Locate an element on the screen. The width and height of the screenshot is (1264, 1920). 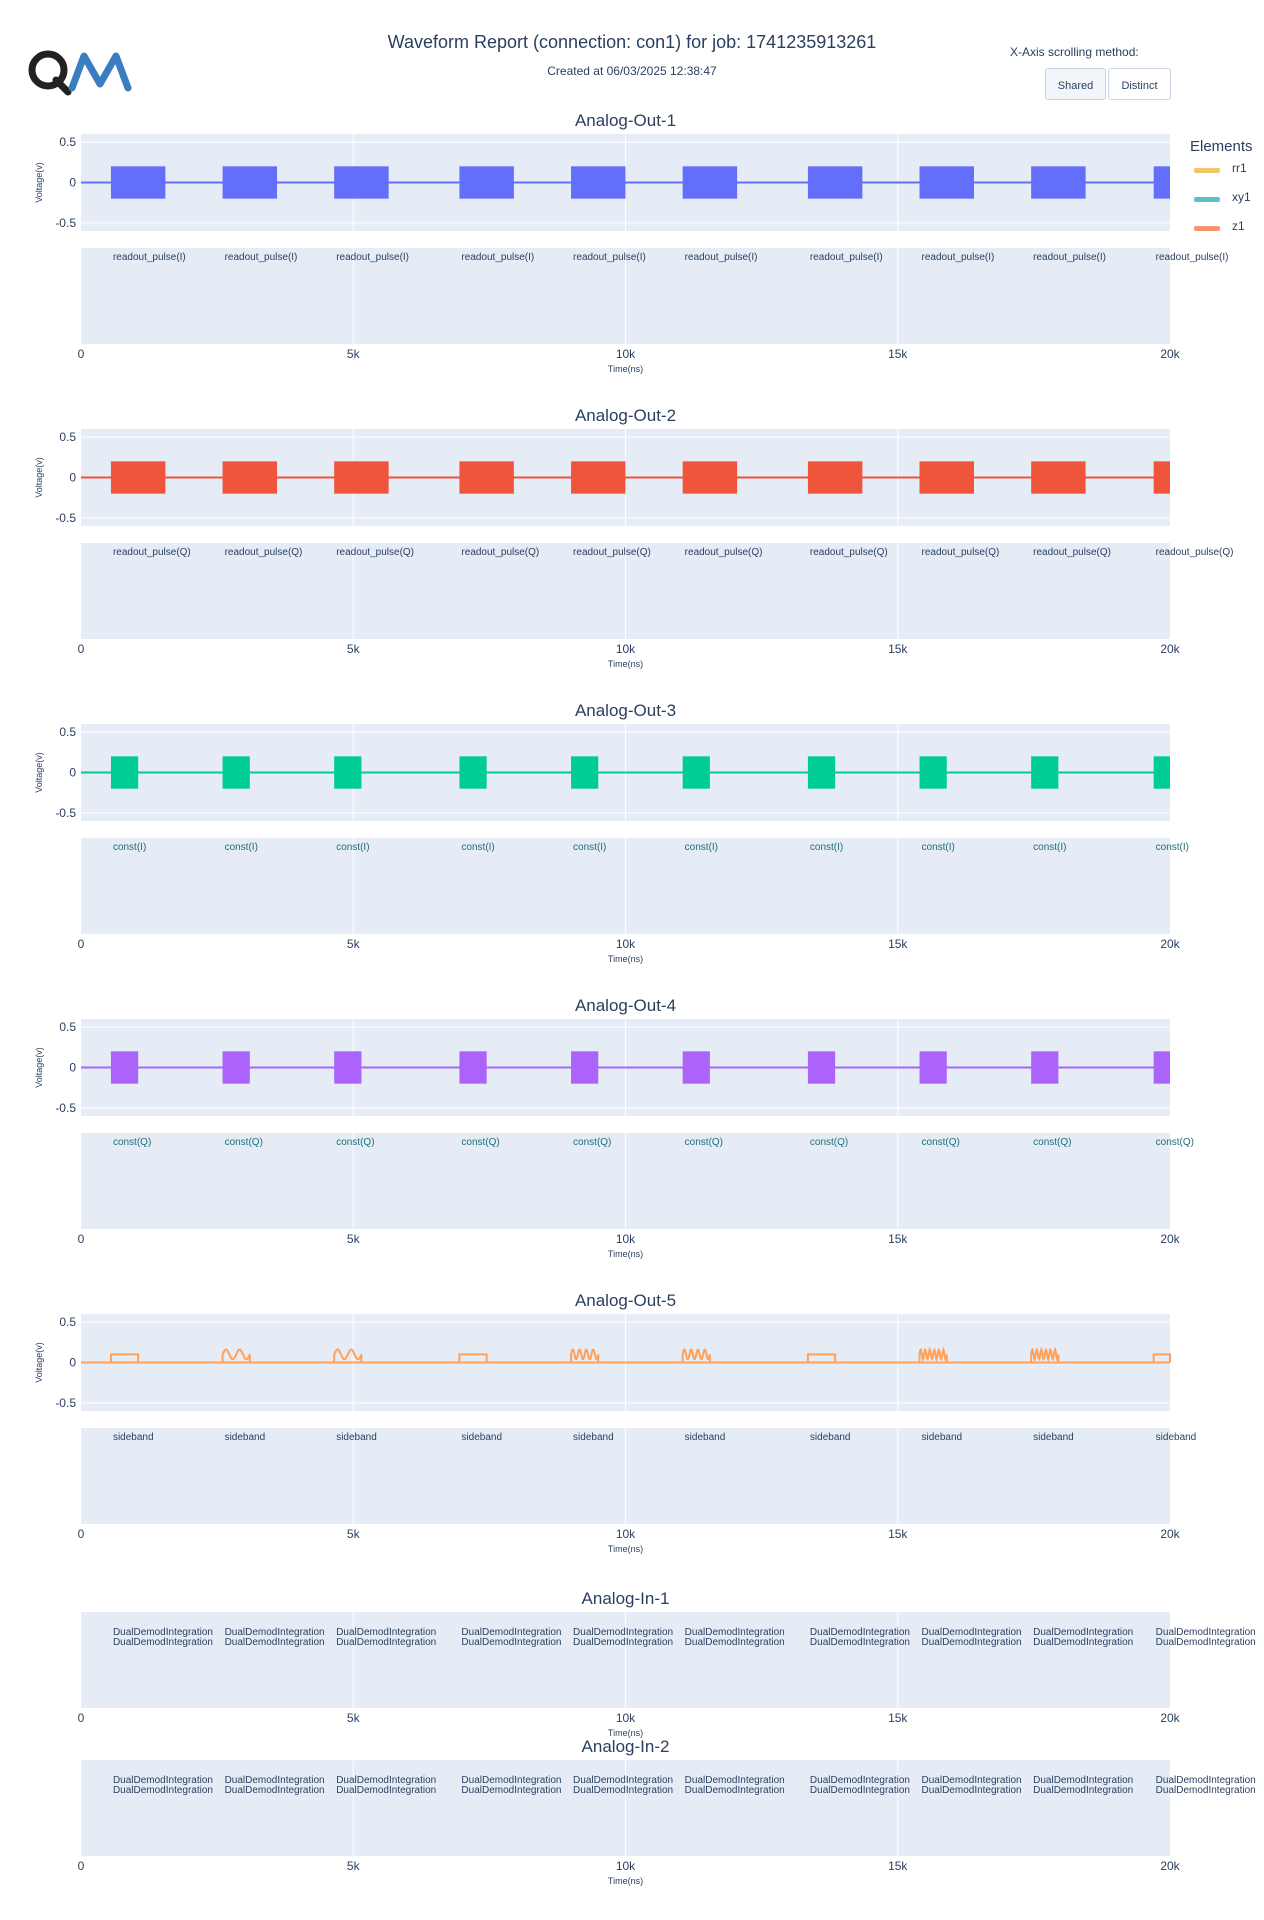
panel-title: Analog-Out-1 is located at coordinates (625, 120).